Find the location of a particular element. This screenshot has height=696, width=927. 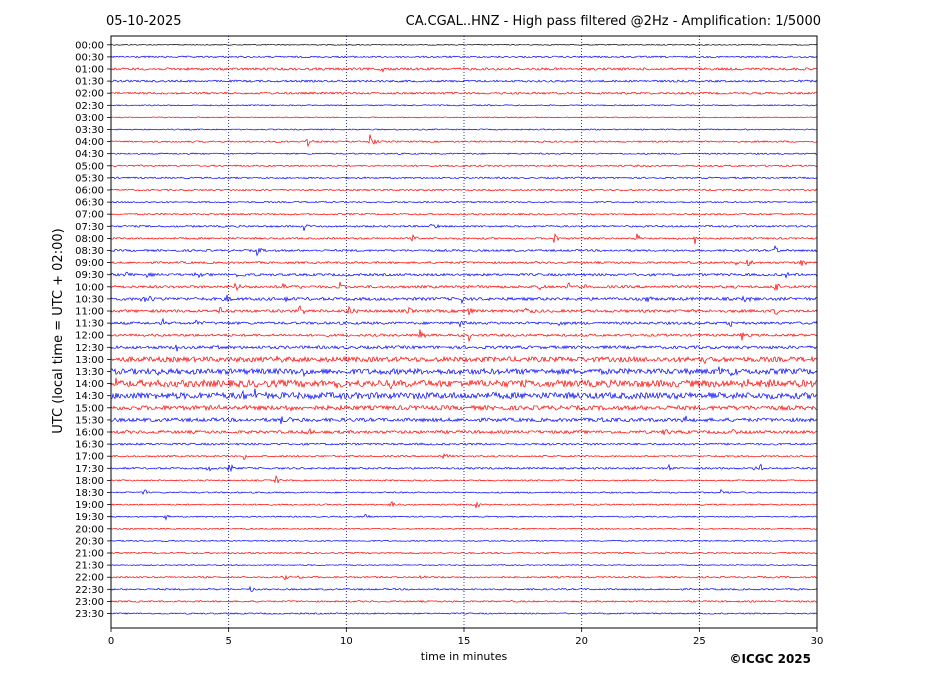

row-label: 02:30 is located at coordinates (89, 106).